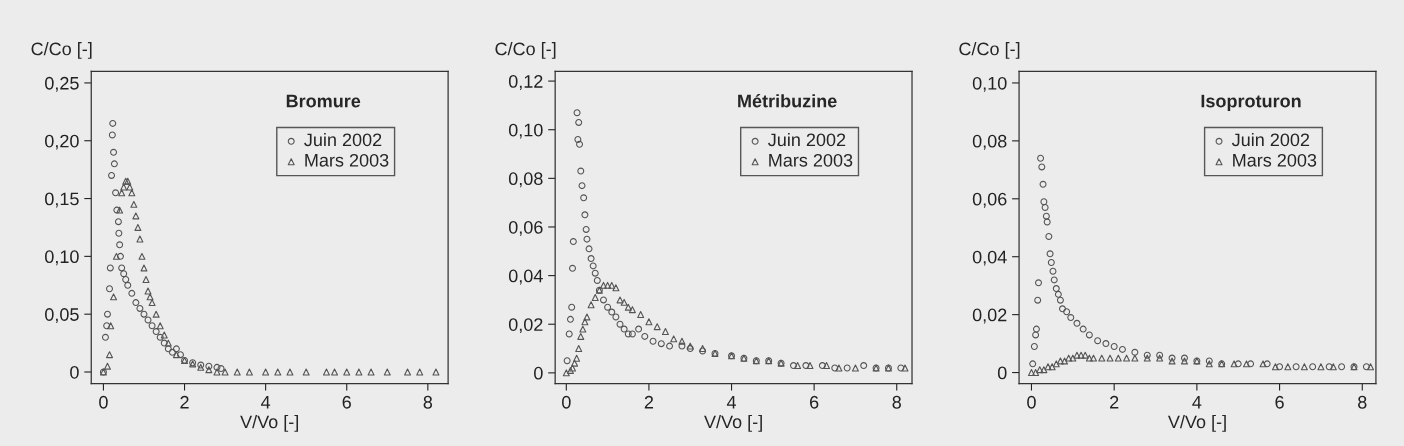 This screenshot has width=1404, height=446. I want to click on y-tick-label: 0,15, so click(62, 200).